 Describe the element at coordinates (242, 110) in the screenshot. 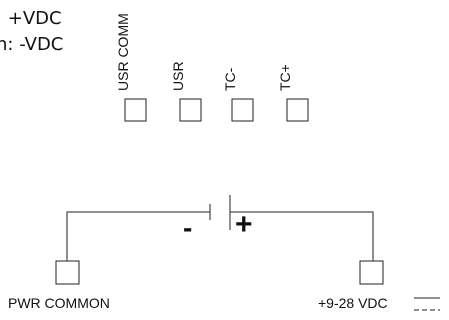

I see `terminal-box-tc-minus` at that location.